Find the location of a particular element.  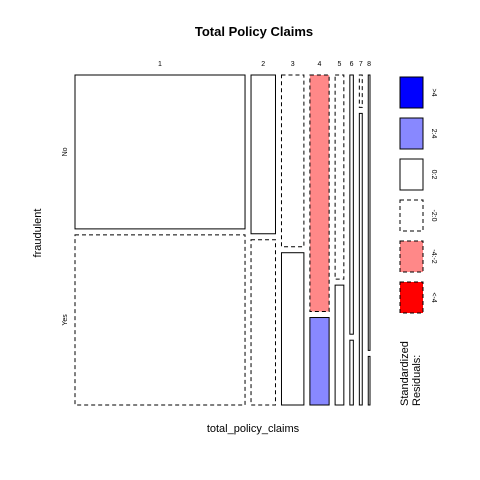

y-axis-title: fraudulent is located at coordinates (38, 233).